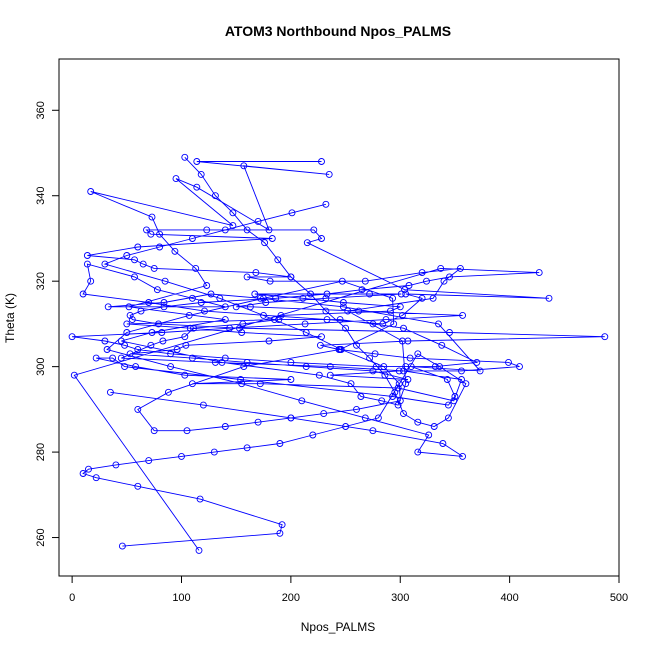 This screenshot has width=650, height=650. I want to click on x-tick-label: 0, so click(72, 598).